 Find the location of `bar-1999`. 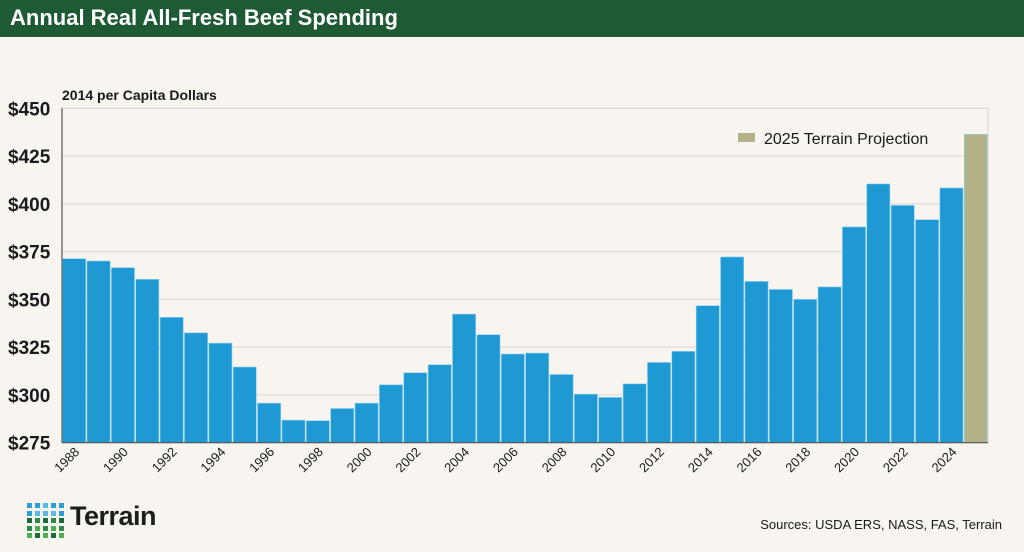

bar-1999 is located at coordinates (342, 426).